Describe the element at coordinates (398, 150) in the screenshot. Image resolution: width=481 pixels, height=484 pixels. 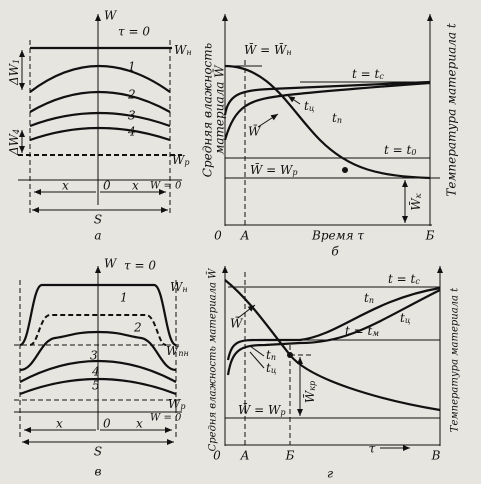
I see `t-0-main: t = t` at that location.